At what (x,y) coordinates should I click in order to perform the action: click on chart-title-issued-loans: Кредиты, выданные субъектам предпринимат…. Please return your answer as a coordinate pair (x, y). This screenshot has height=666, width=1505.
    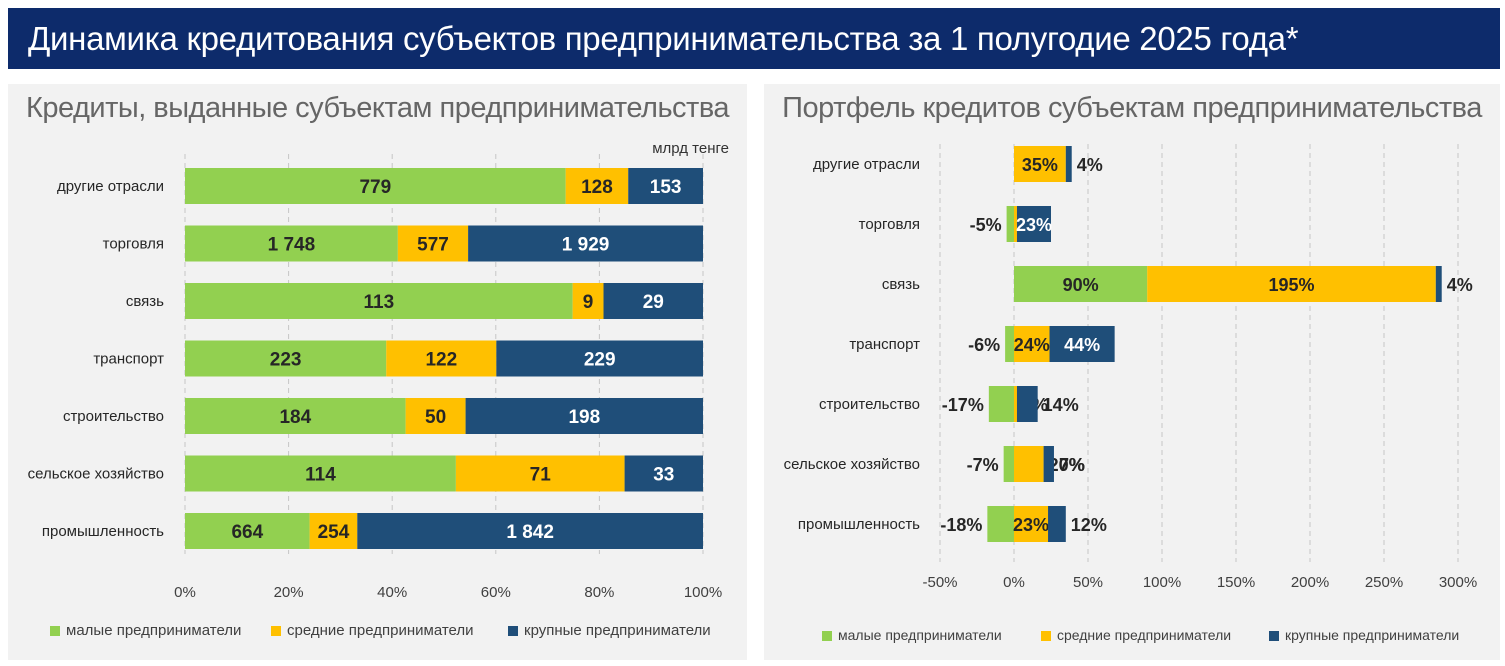
    Looking at the image, I should click on (377, 108).